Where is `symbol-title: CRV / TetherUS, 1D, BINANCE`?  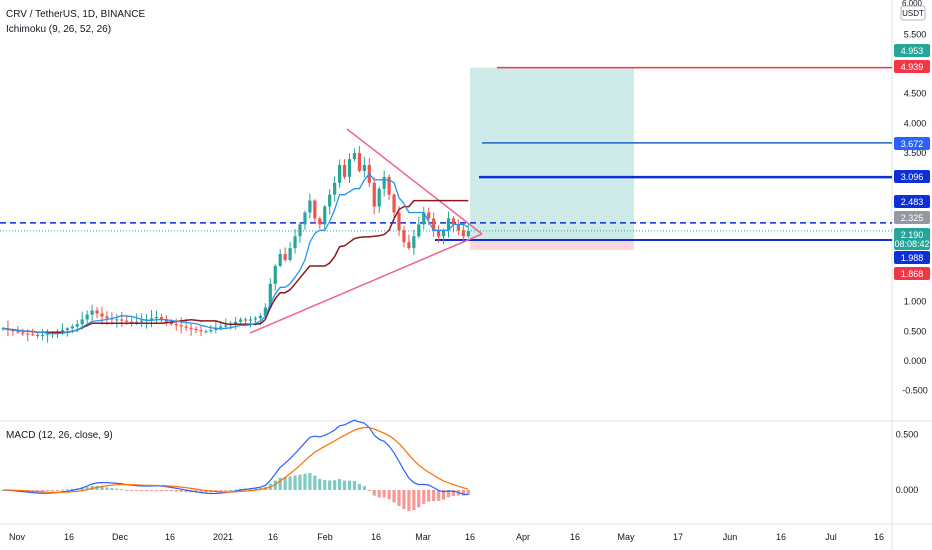 symbol-title: CRV / TetherUS, 1D, BINANCE is located at coordinates (76, 14).